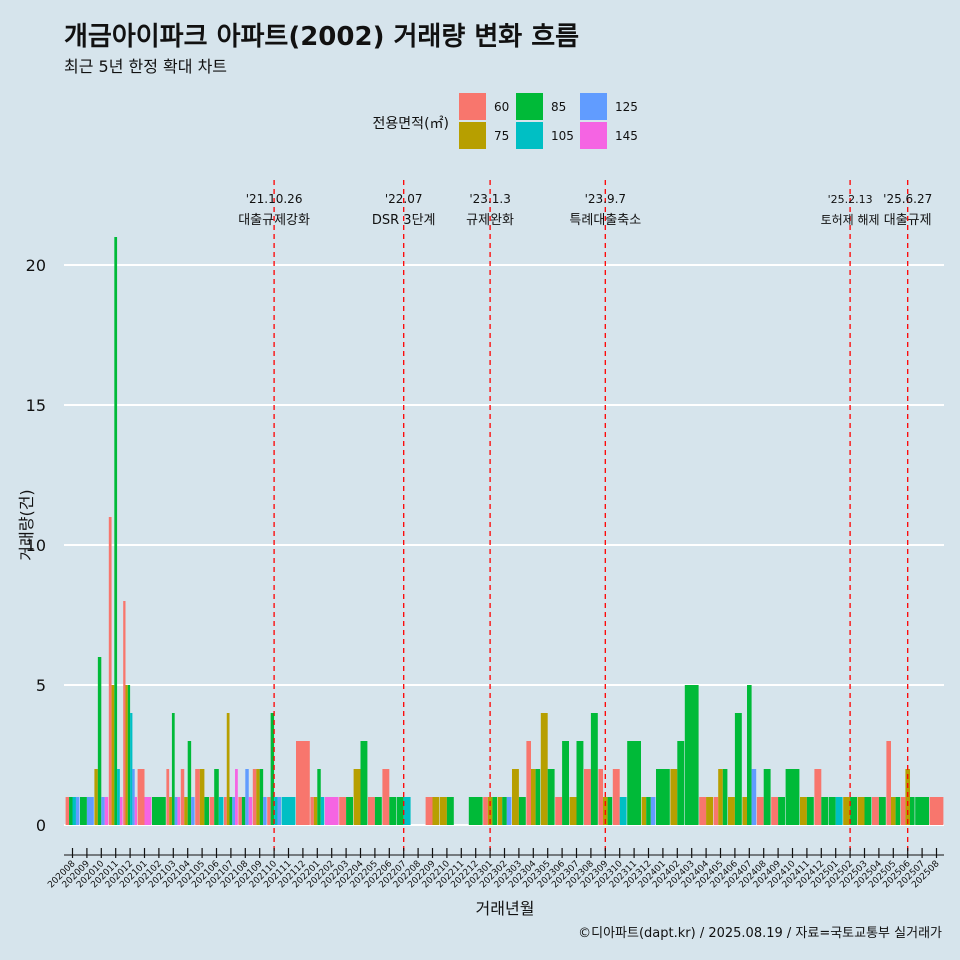 Image resolution: width=960 pixels, height=960 pixels. What do you see at coordinates (26, 524) in the screenshot?
I see `y-axis-title: 거래량(건)` at bounding box center [26, 524].